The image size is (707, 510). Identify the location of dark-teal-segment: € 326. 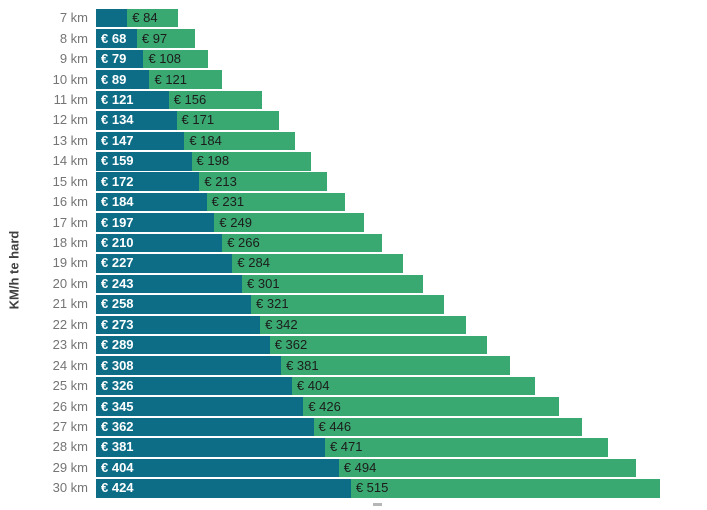
(194, 386).